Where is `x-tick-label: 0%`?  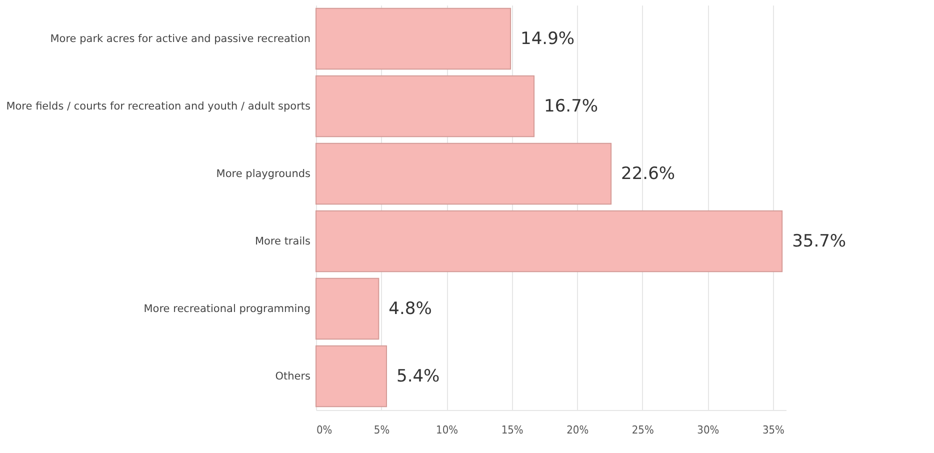 x-tick-label: 0% is located at coordinates (324, 430).